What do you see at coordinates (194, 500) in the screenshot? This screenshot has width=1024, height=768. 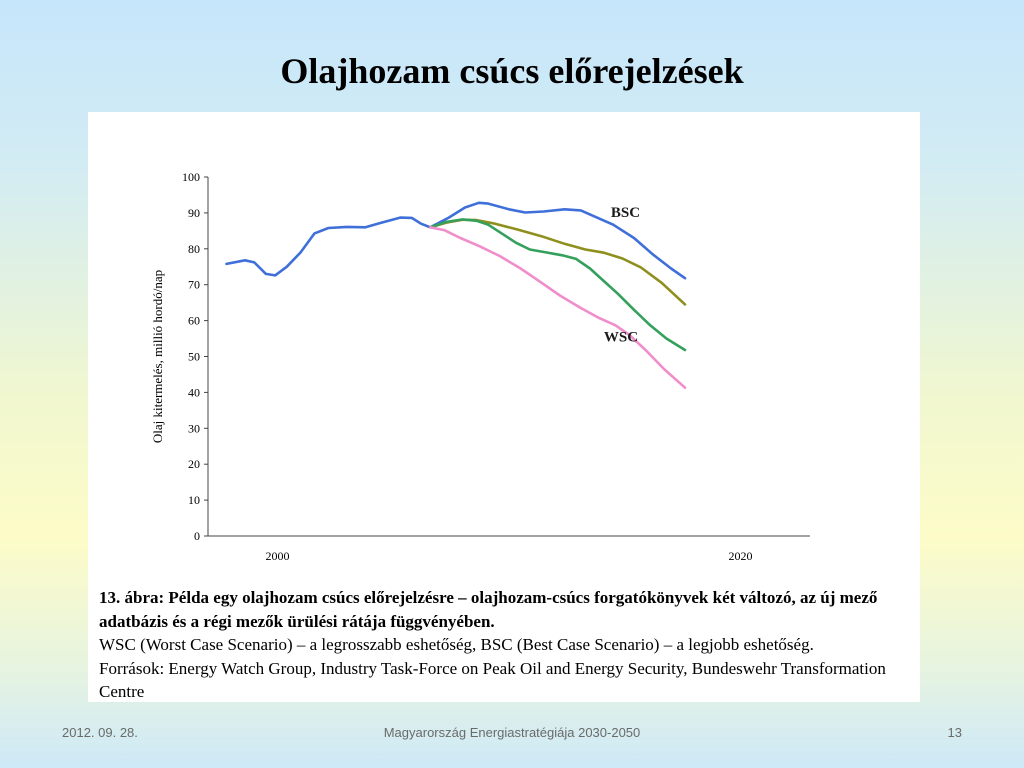 I see `y-tick-label: 10` at bounding box center [194, 500].